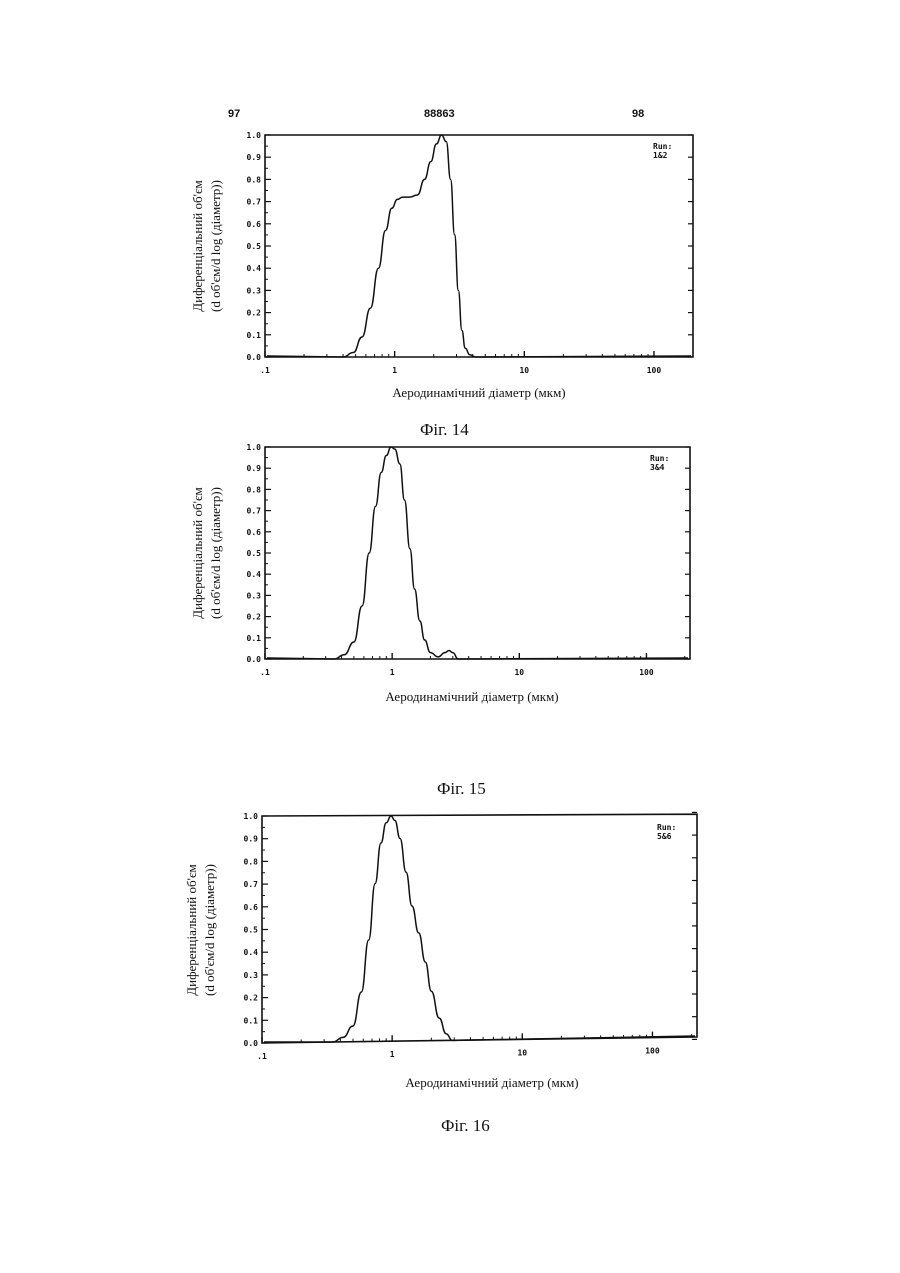 The image size is (900, 1273). I want to click on run-value: 3&4, so click(657, 467).